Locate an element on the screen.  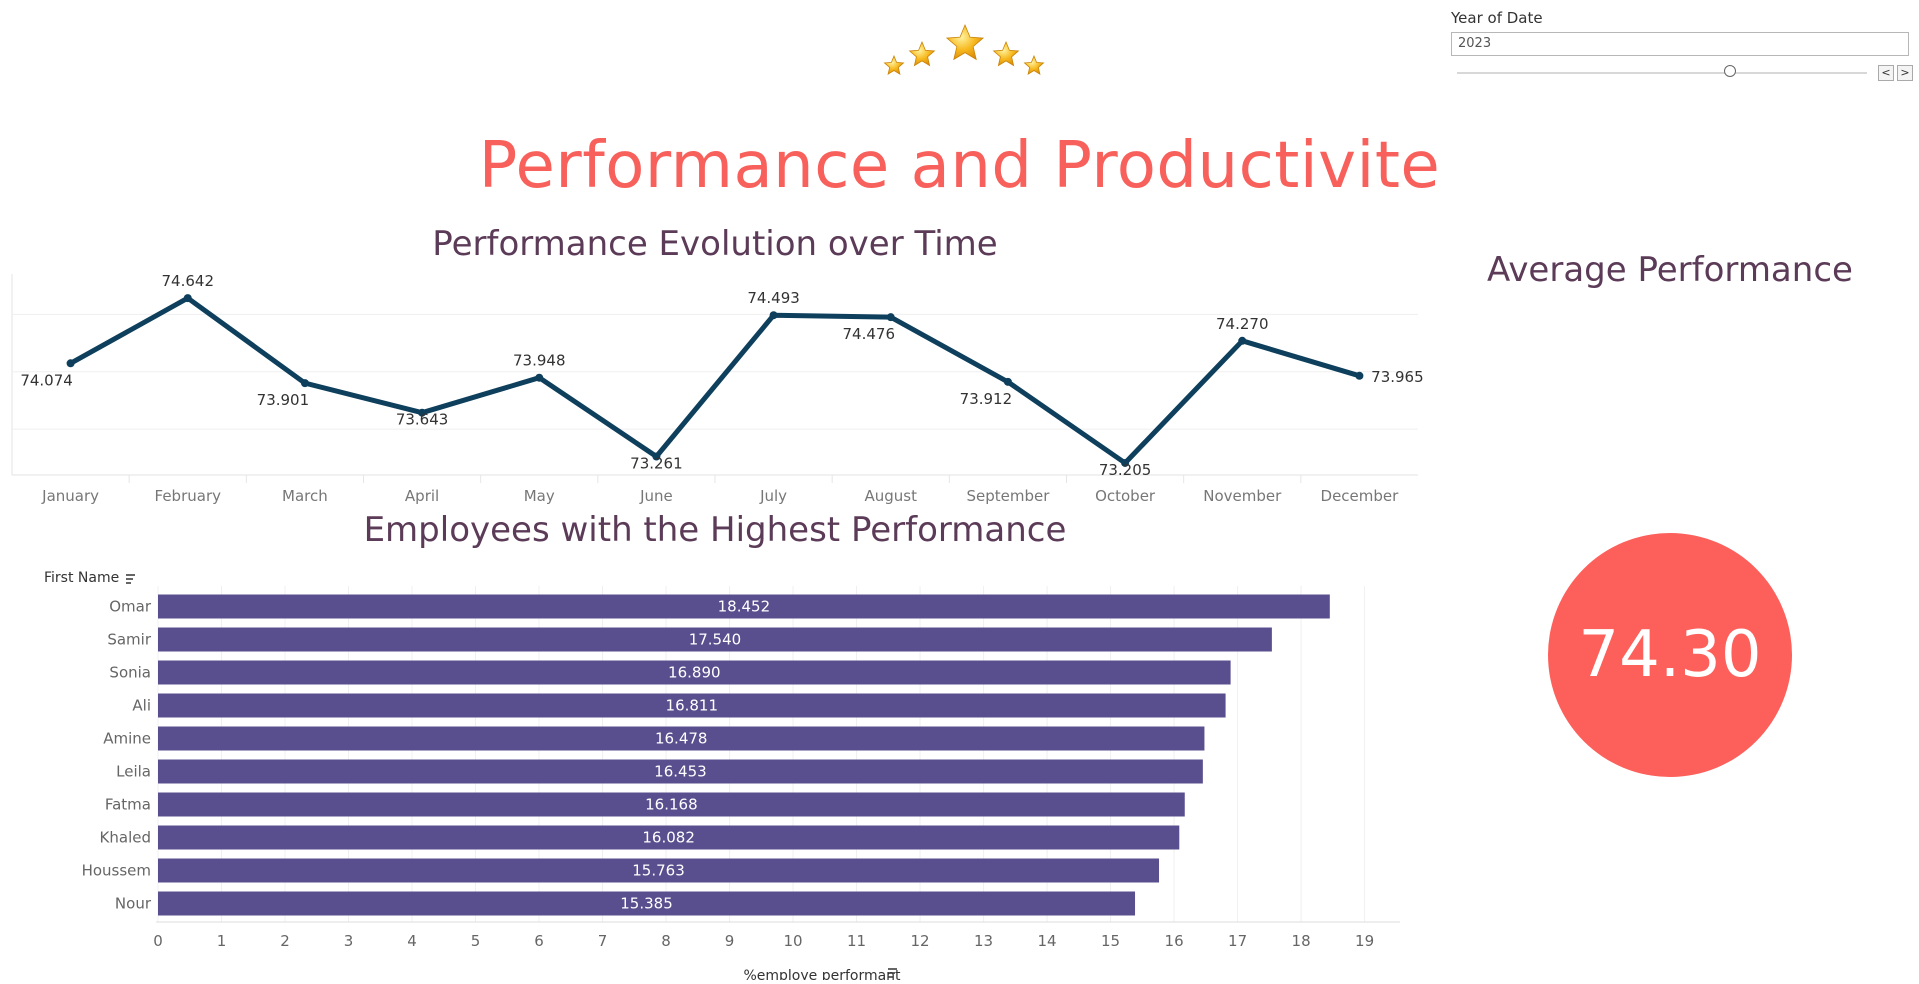
stars-icon is located at coordinates (964, 49).